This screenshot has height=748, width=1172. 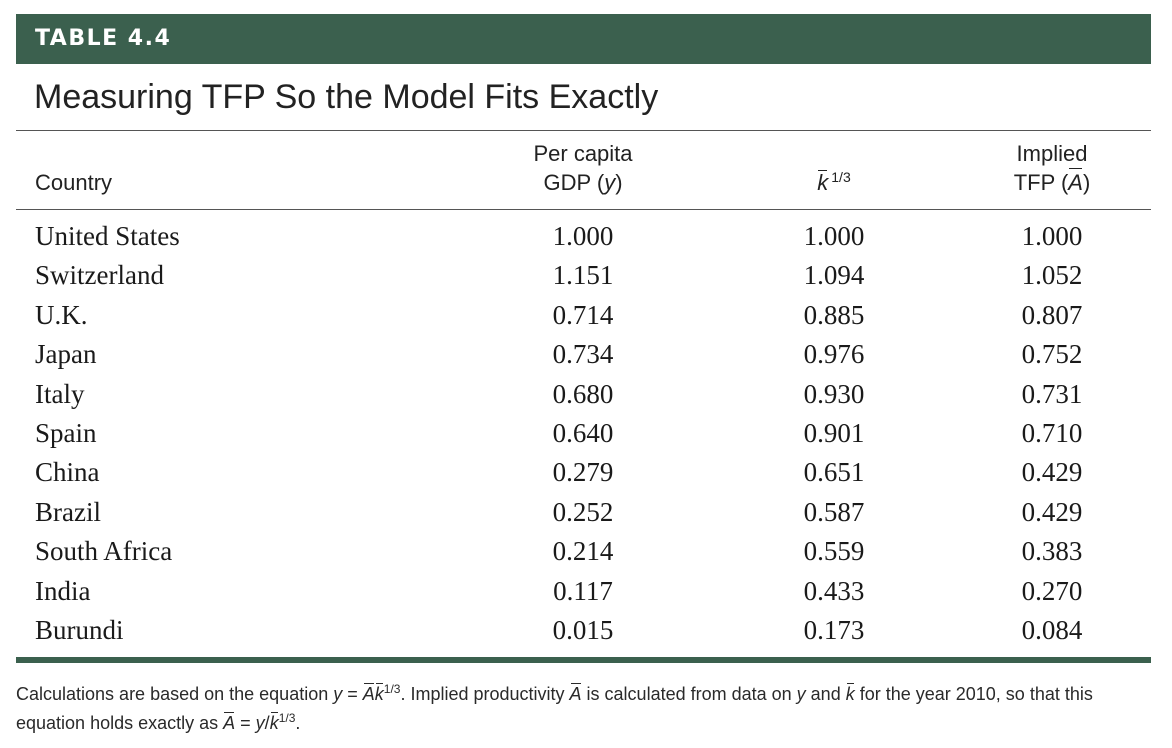 I want to click on footnote-eq-a: A, so click(x=368, y=693).